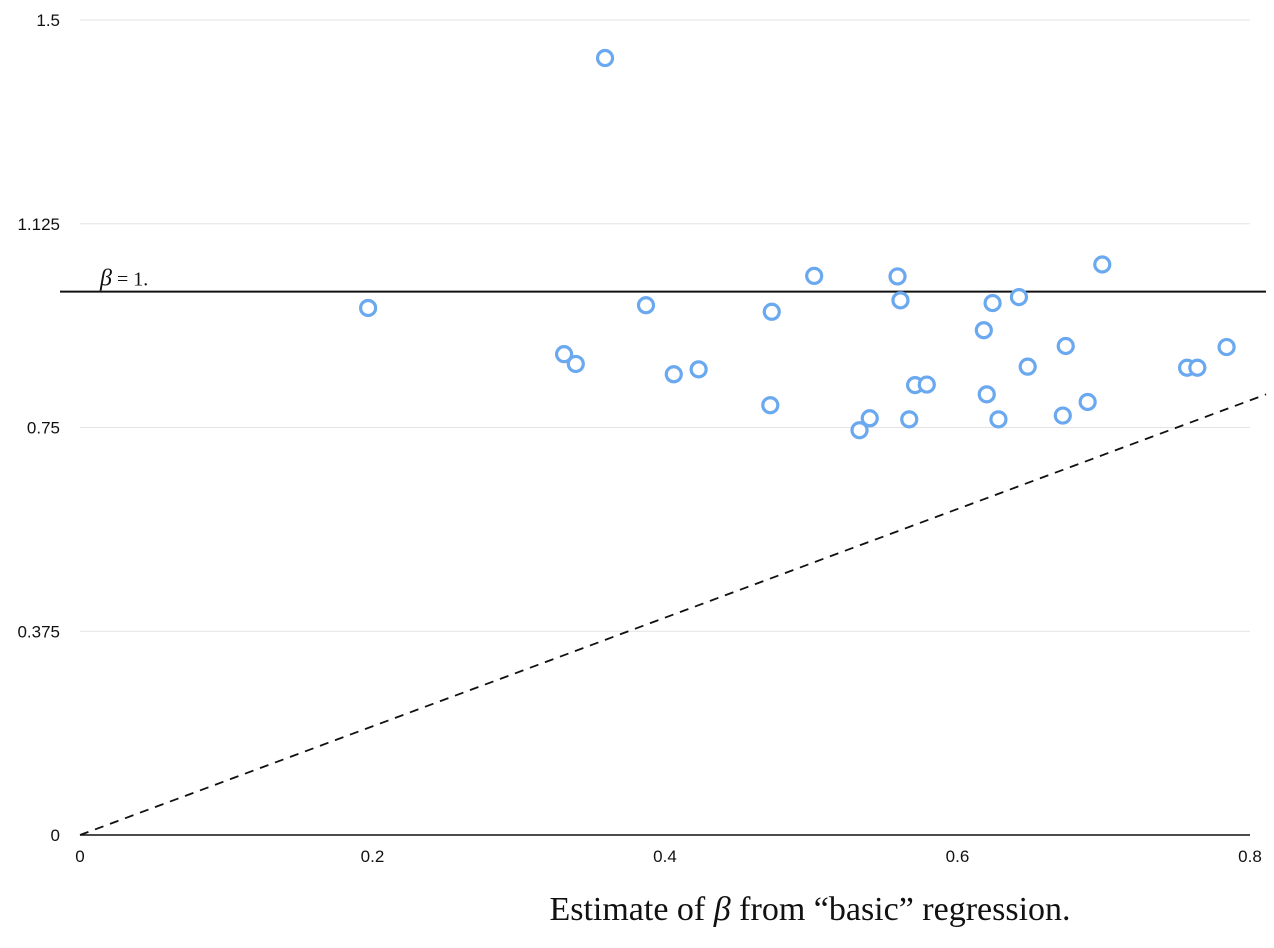 This screenshot has height=948, width=1274. What do you see at coordinates (665, 856) in the screenshot?
I see `x-tick-label: 0.4` at bounding box center [665, 856].